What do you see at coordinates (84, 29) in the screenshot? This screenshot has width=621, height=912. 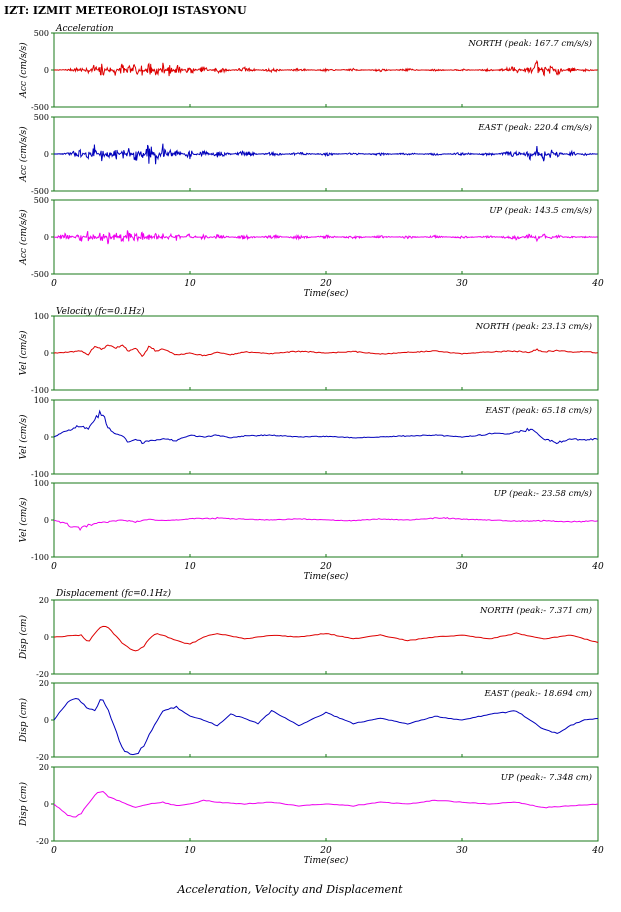 I see `section-label: Acceleration` at bounding box center [84, 29].